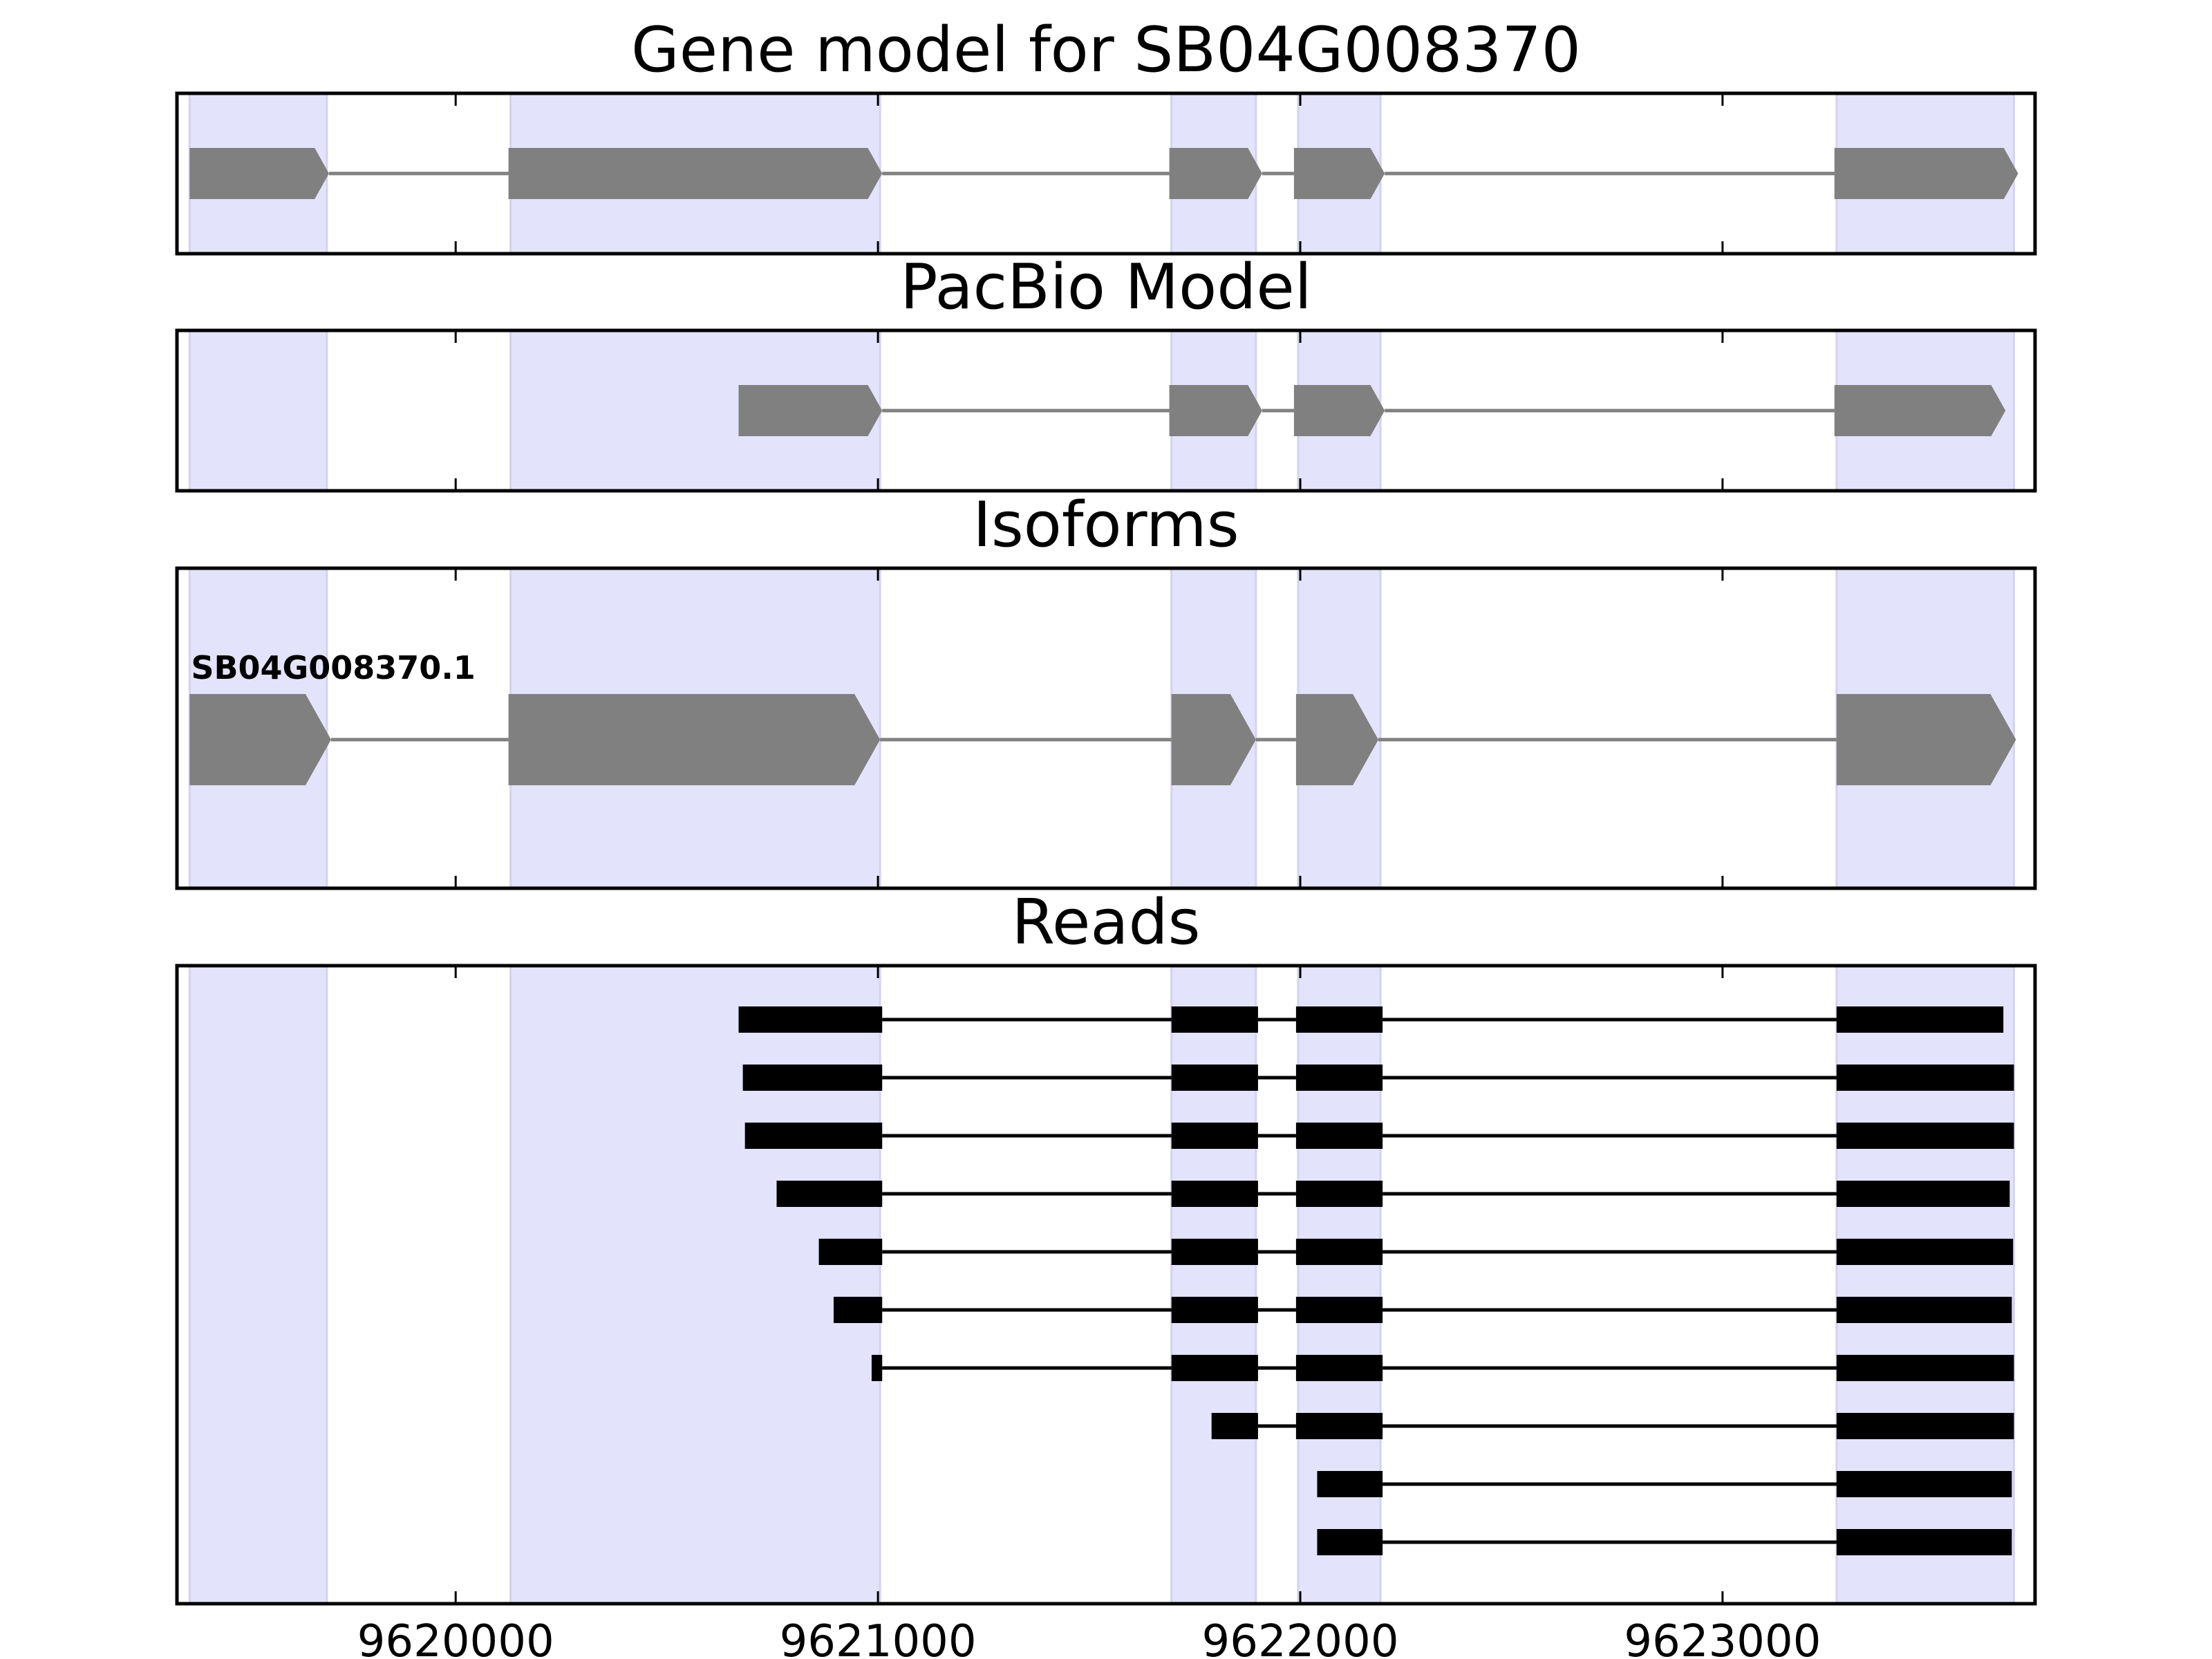 The height and width of the screenshot is (1659, 2212). Describe the element at coordinates (1106, 50) in the screenshot. I see `panel-title: Gene model for SB04G008370` at that location.